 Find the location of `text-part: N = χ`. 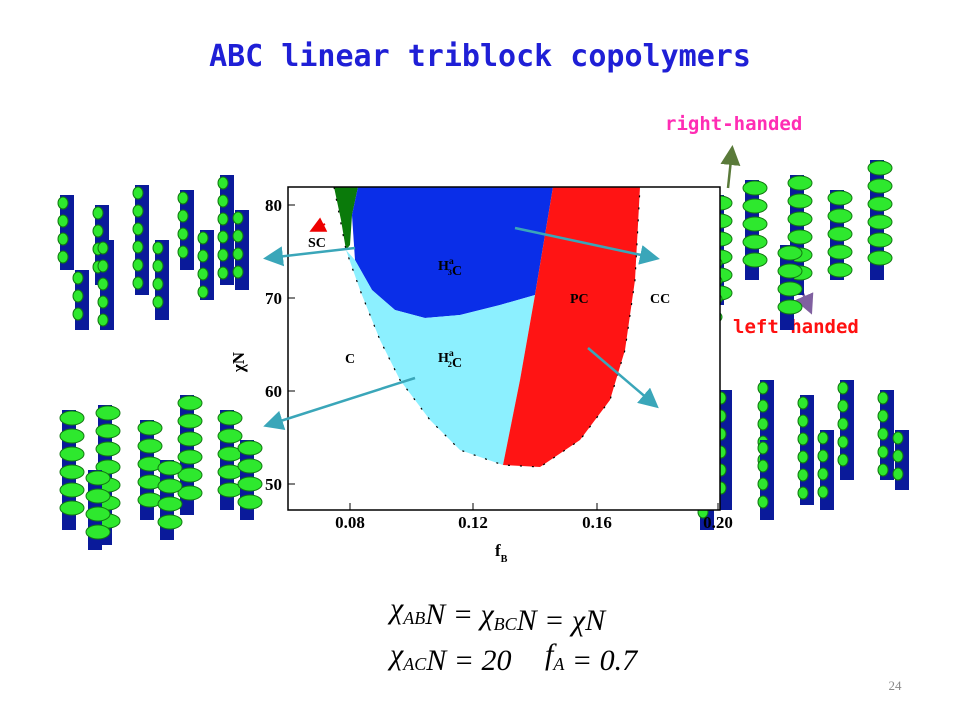

text-part: N = χ is located at coordinates (459, 614).